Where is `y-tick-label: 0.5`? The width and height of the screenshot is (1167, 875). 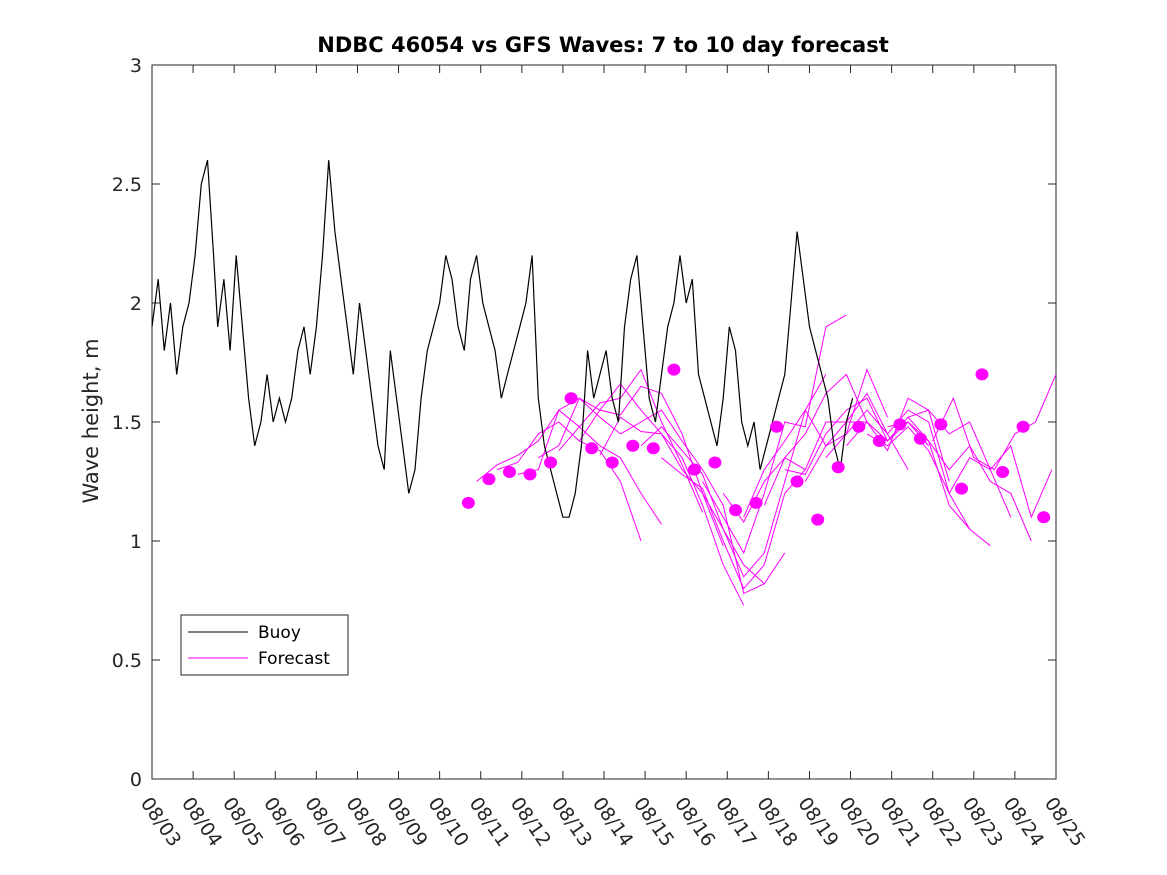 y-tick-label: 0.5 is located at coordinates (127, 661).